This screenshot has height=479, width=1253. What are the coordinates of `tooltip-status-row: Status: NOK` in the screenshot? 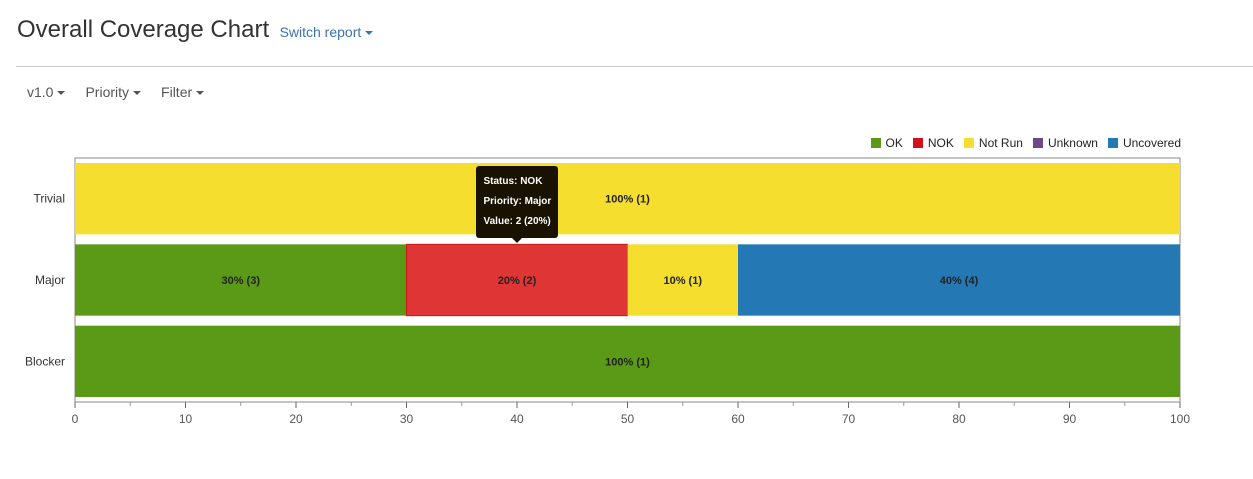 It's located at (518, 182).